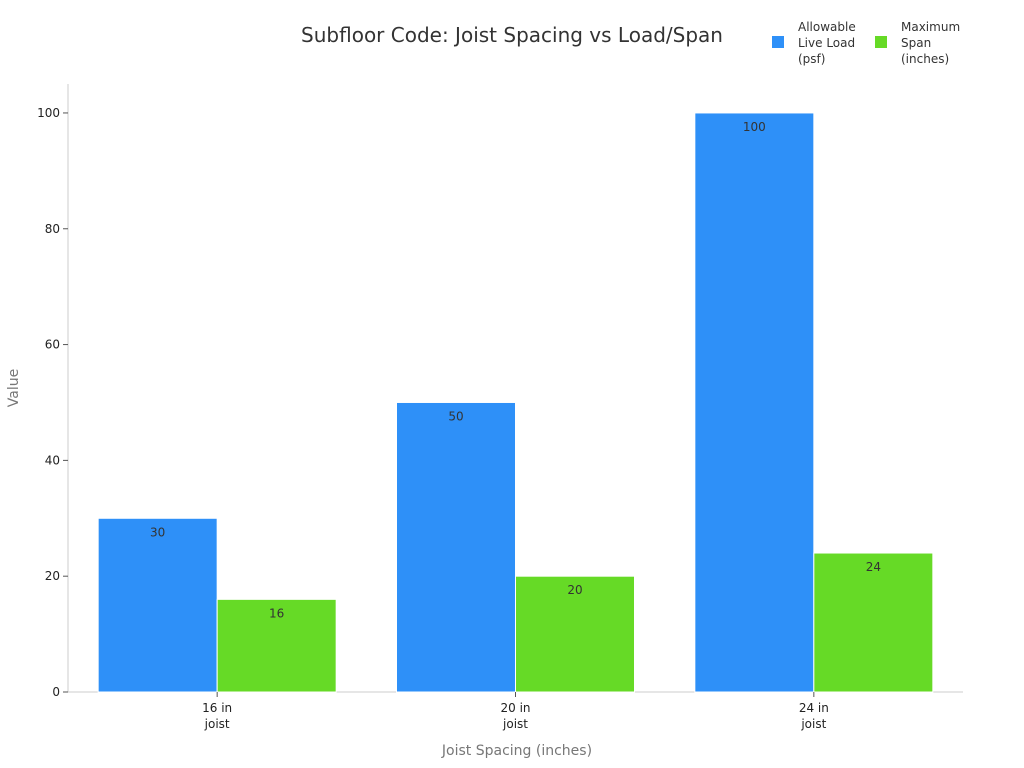 The width and height of the screenshot is (1024, 768). Describe the element at coordinates (814, 708) in the screenshot. I see `x-tick-label-line: 24 in` at that location.